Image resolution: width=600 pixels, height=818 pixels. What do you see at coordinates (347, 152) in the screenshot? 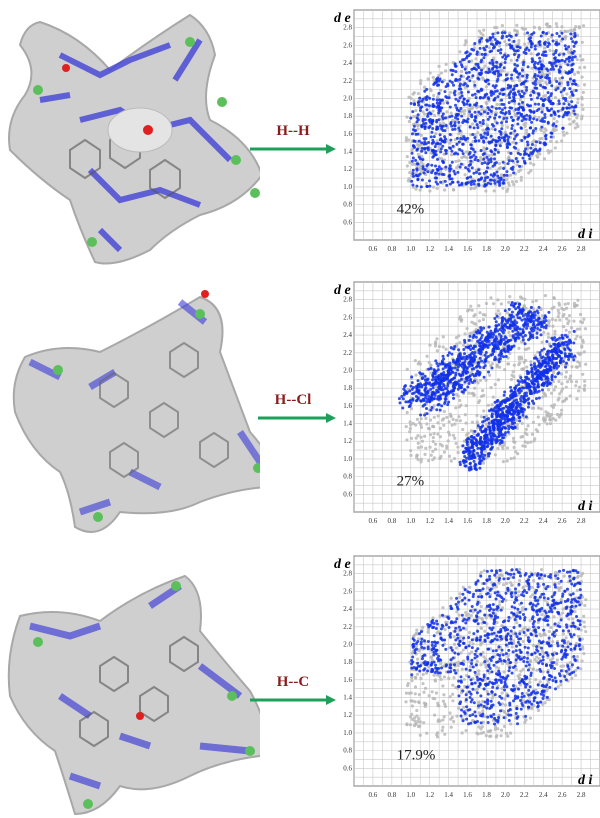
I see `y-tick-label: 1.4` at bounding box center [347, 152].